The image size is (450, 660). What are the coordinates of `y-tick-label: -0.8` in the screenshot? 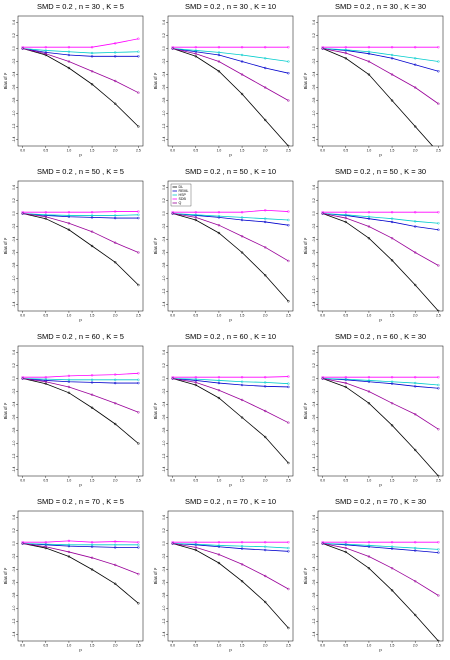 It's located at (314, 265).